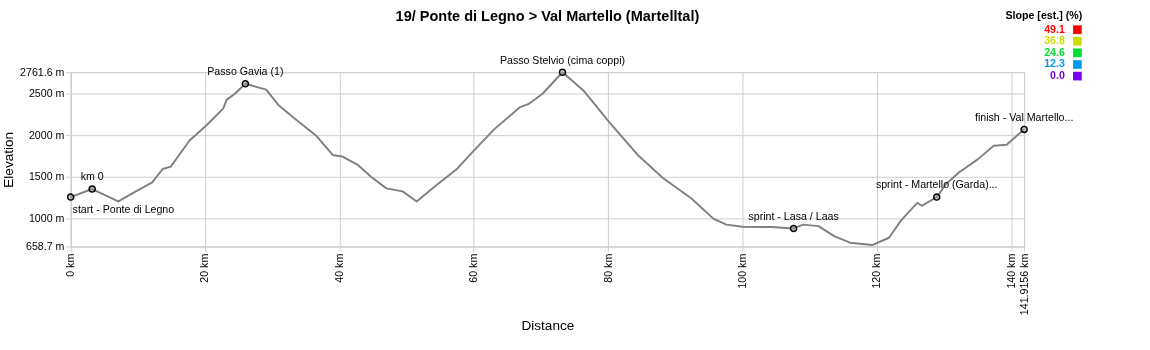 The image size is (1150, 350). Describe the element at coordinates (607, 268) in the screenshot. I see `x-tick-label: 80 km` at that location.